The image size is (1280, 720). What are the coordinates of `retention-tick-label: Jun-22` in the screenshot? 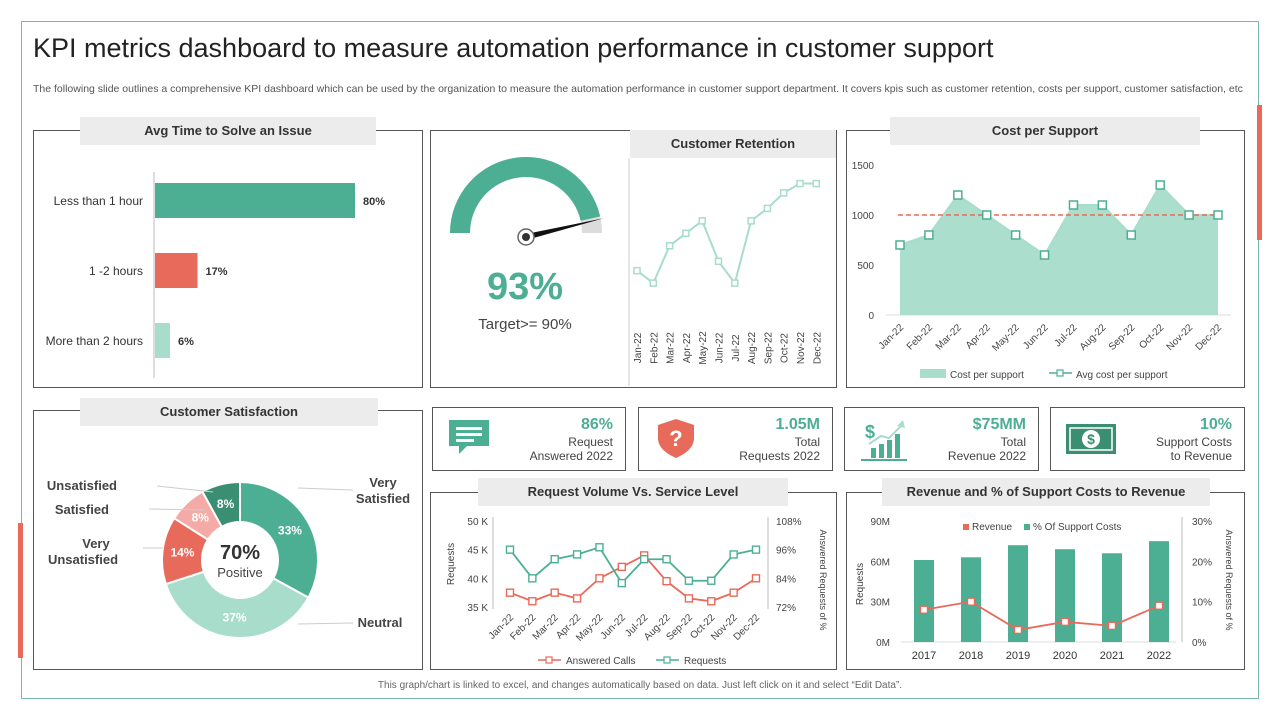 It's located at (720, 347).